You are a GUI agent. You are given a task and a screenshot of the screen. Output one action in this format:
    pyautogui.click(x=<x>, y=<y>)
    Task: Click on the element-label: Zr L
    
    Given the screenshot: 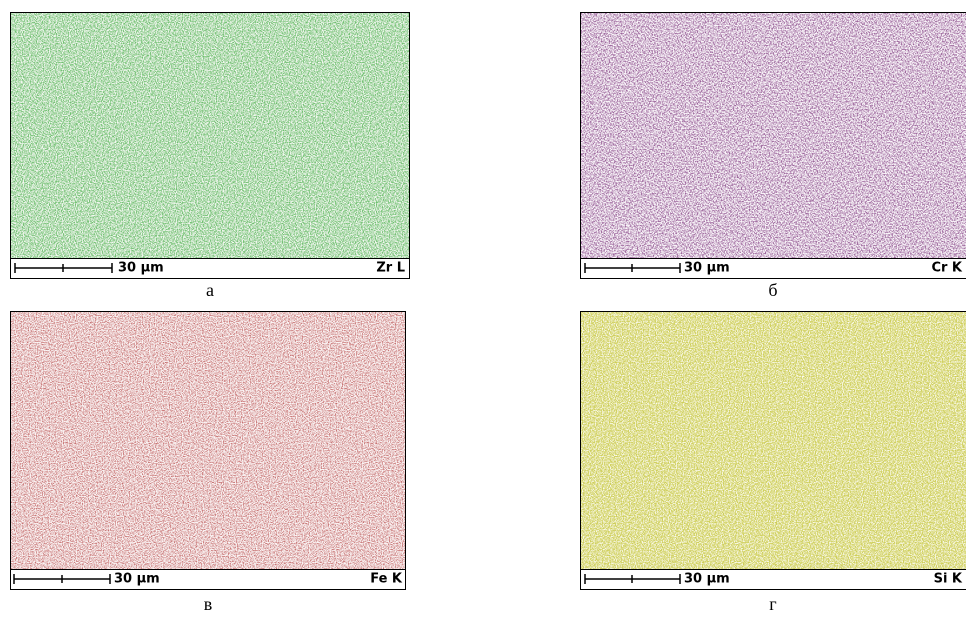 What is the action you would take?
    pyautogui.click(x=390, y=268)
    